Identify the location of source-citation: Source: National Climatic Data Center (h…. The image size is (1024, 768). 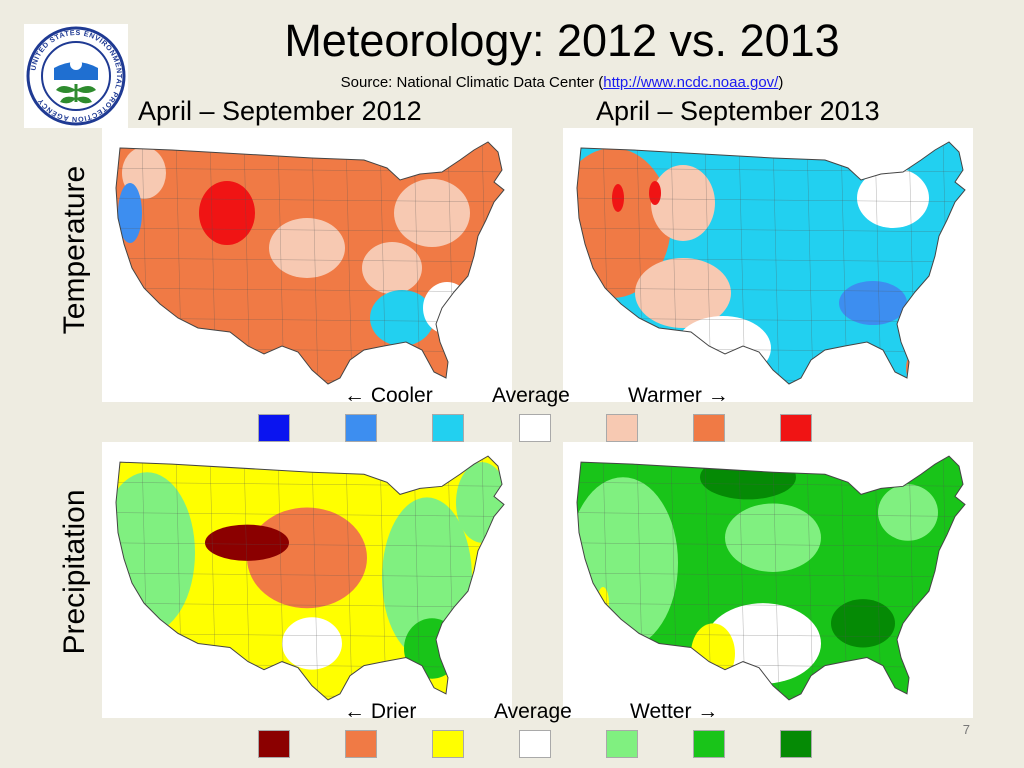
(562, 83).